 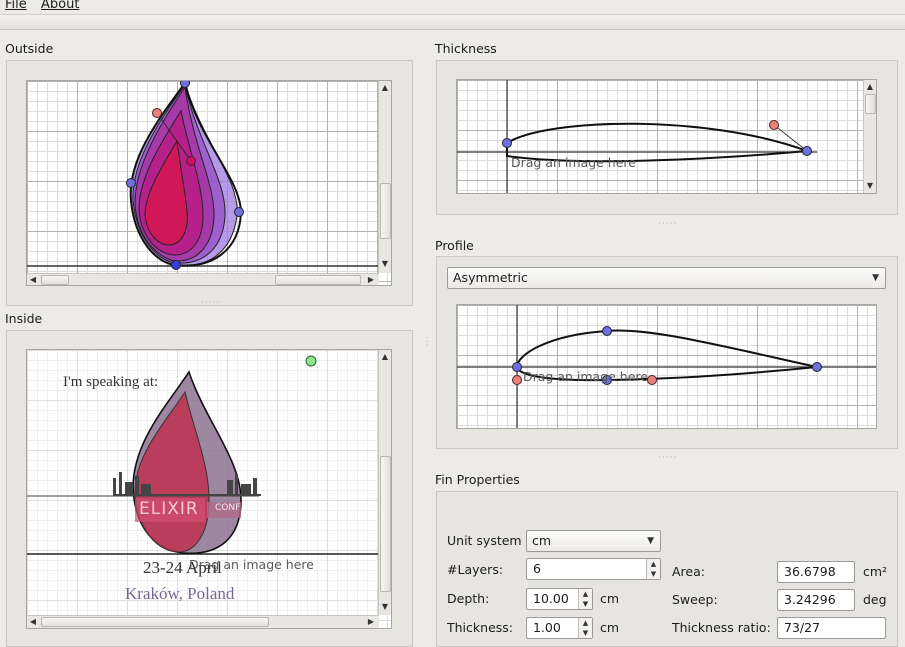 What do you see at coordinates (585, 599) in the screenshot?
I see `depth-stepper: ▲ ▼` at bounding box center [585, 599].